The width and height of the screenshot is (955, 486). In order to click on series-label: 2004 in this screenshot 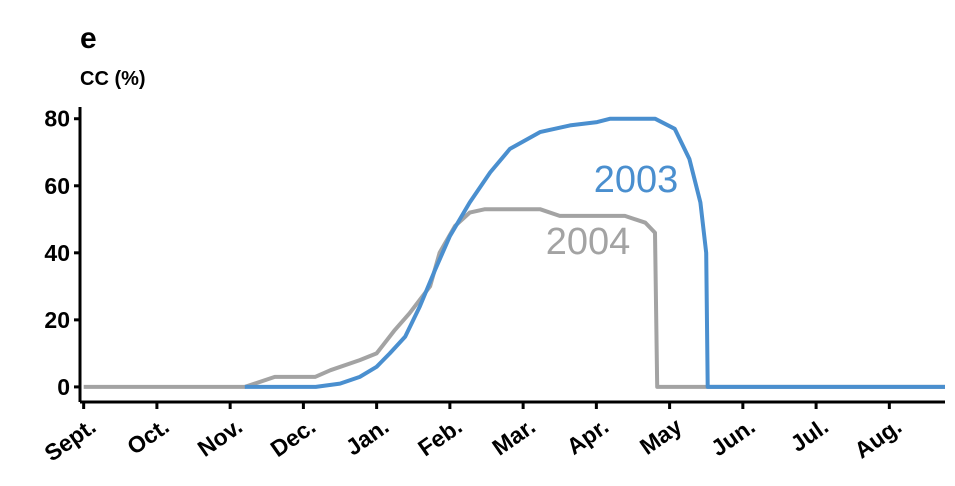, I will do `click(588, 242)`.